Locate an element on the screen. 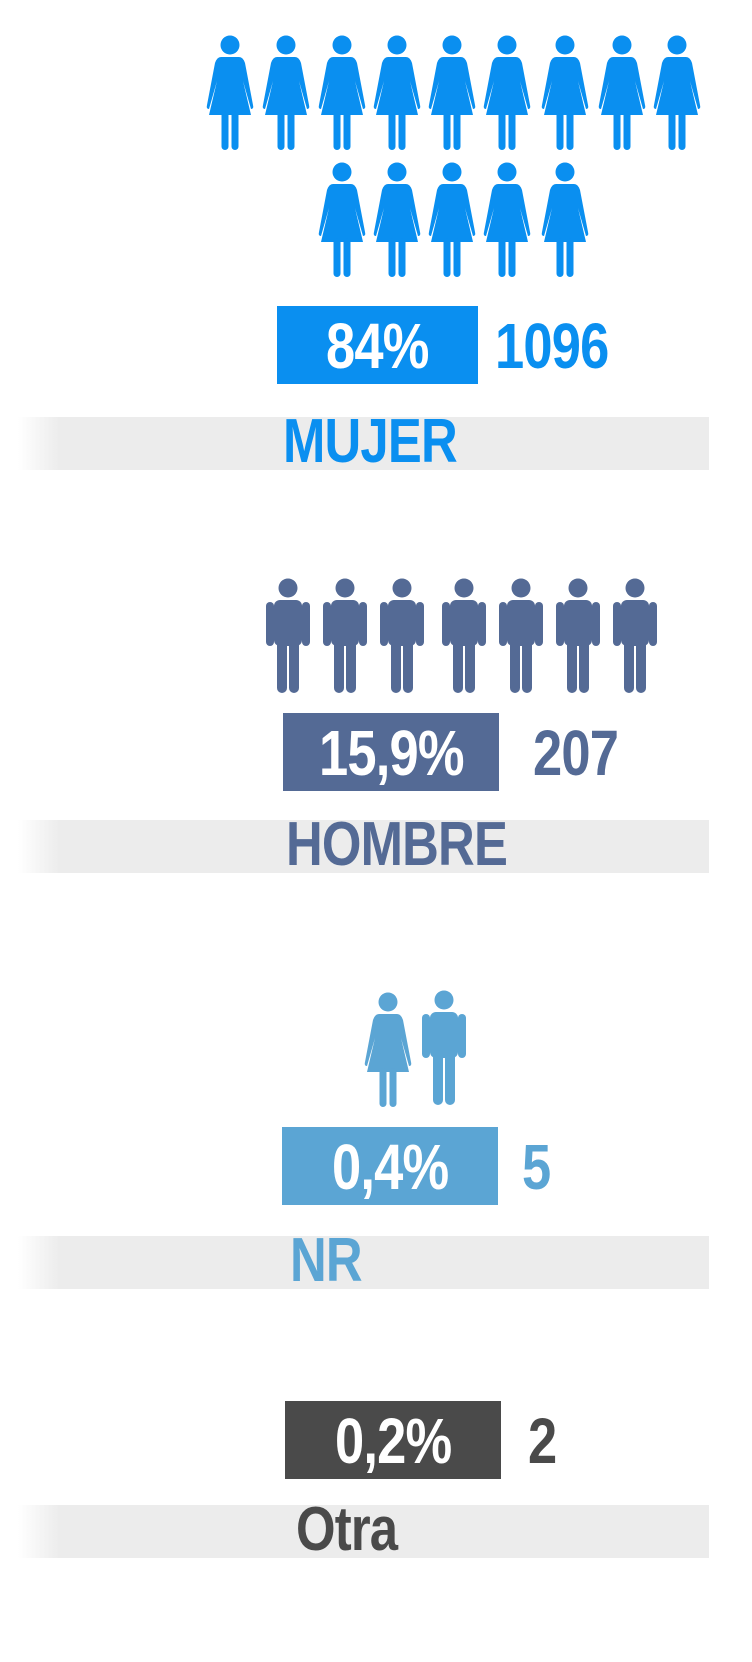 The height and width of the screenshot is (1662, 752). percent-label: 84% is located at coordinates (377, 346).